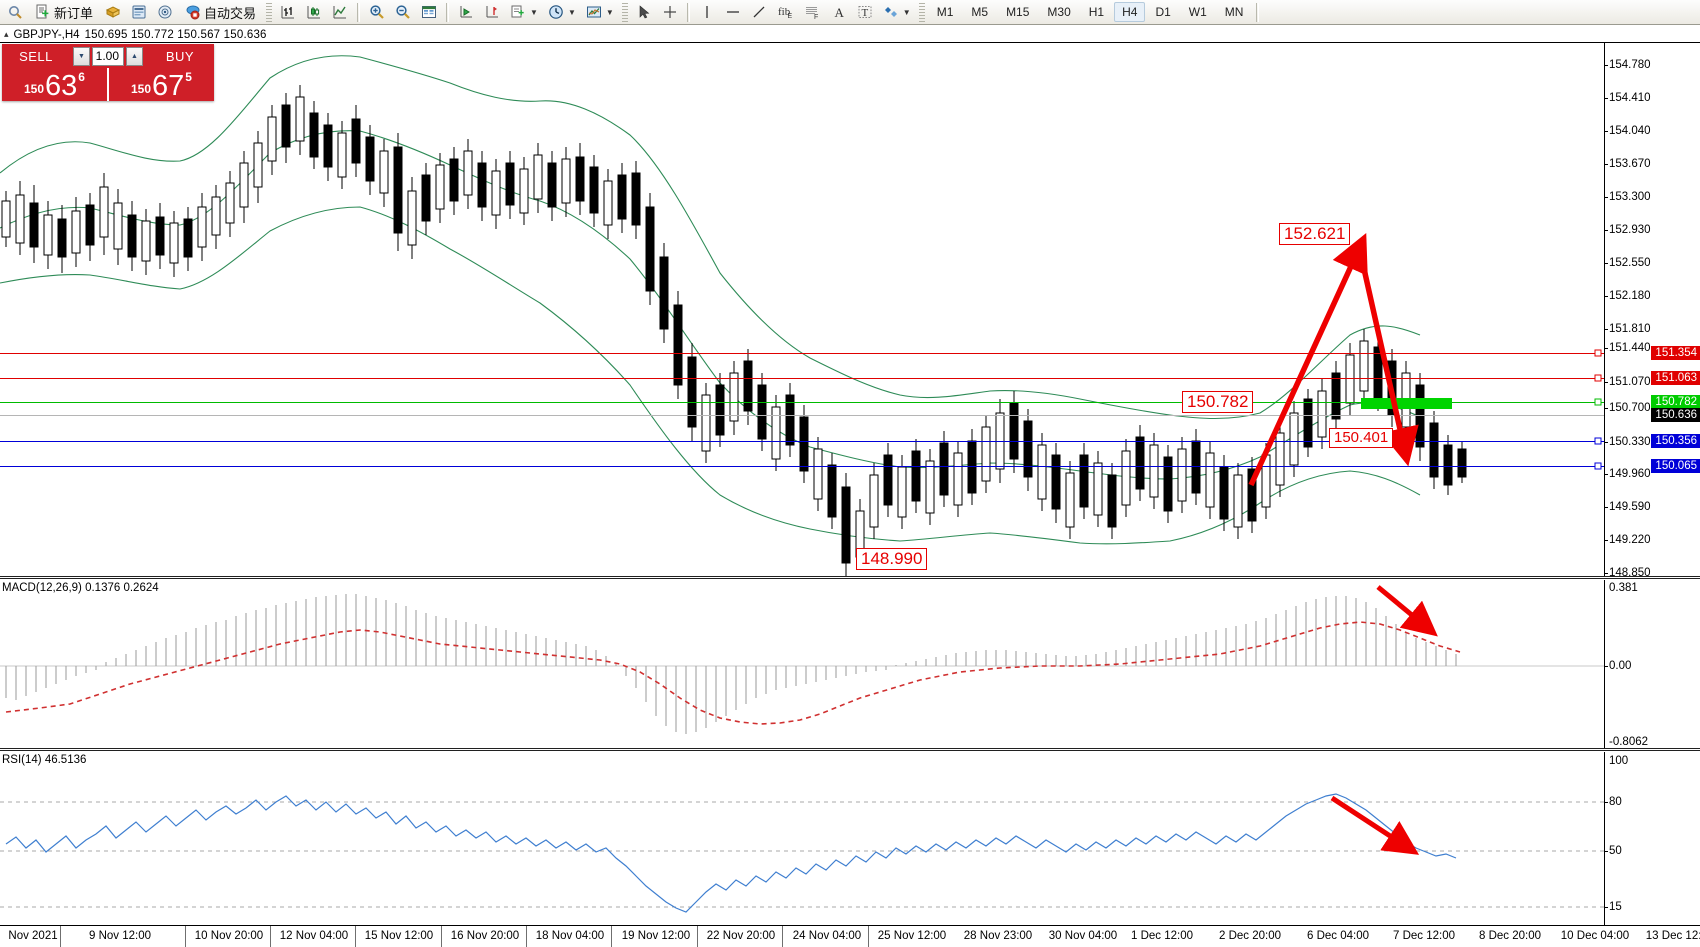  I want to click on rsi-tick: 80, so click(1613, 802).